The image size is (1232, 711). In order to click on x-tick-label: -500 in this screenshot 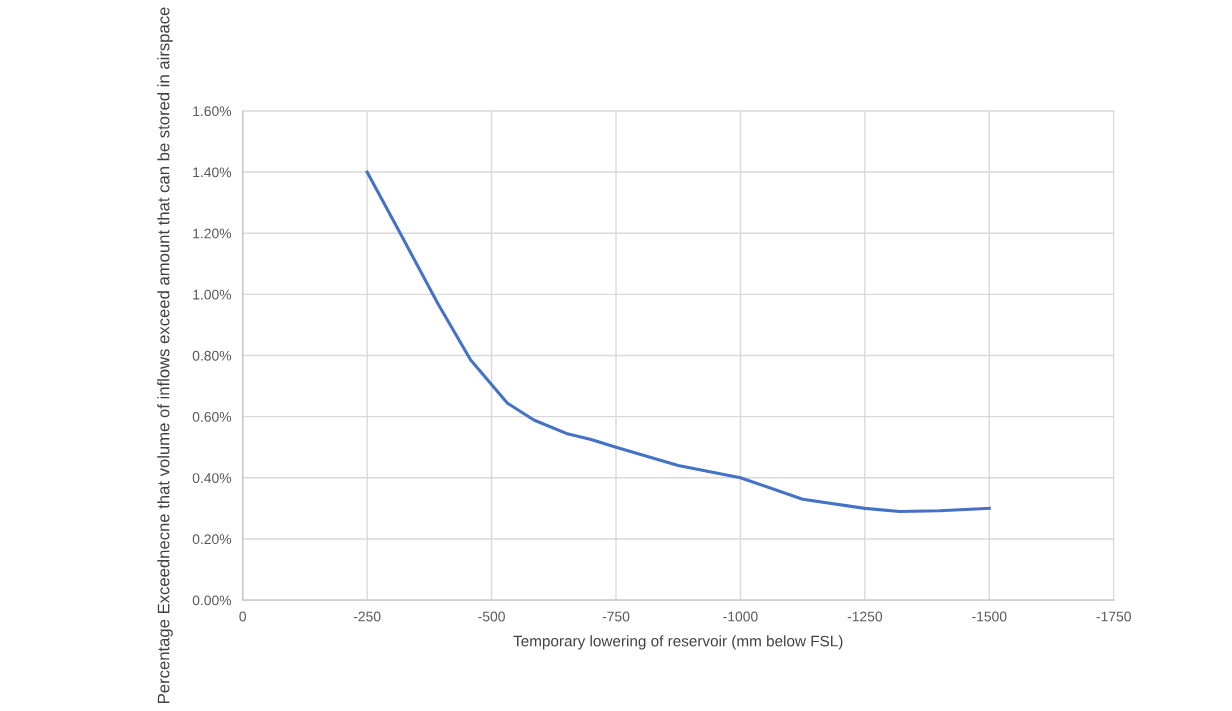, I will do `click(491, 616)`.